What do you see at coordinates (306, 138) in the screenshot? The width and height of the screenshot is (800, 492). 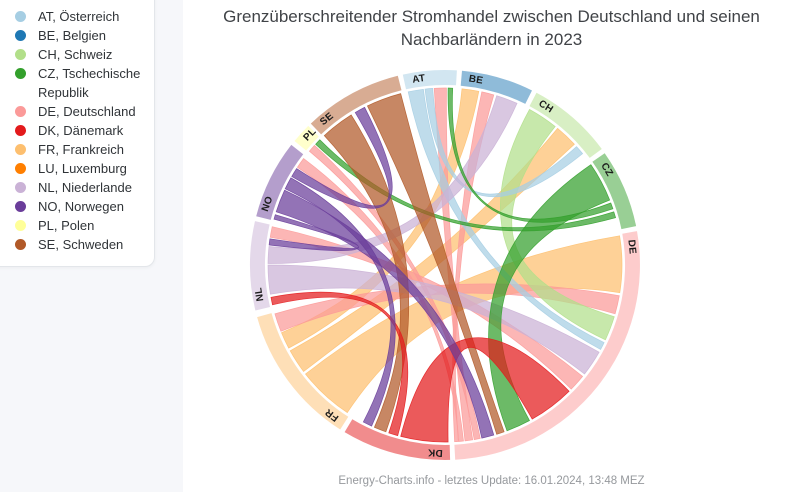 I see `segment-arc-PL` at bounding box center [306, 138].